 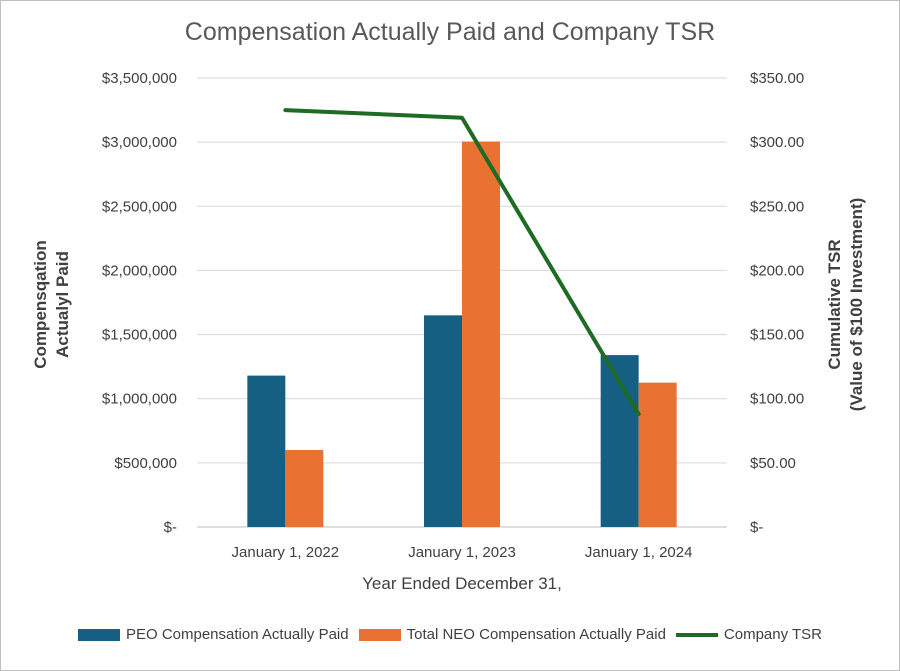 I want to click on y2-axis-title-line: (Value of $100 Investment), so click(x=856, y=305).